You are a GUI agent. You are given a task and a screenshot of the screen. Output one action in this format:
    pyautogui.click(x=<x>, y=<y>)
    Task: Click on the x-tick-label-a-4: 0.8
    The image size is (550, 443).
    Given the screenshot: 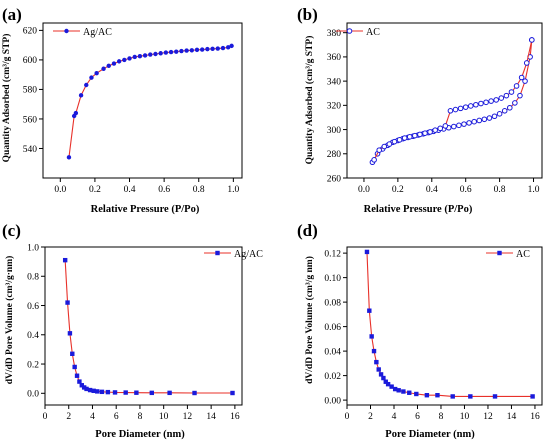 What is the action you would take?
    pyautogui.click(x=199, y=190)
    